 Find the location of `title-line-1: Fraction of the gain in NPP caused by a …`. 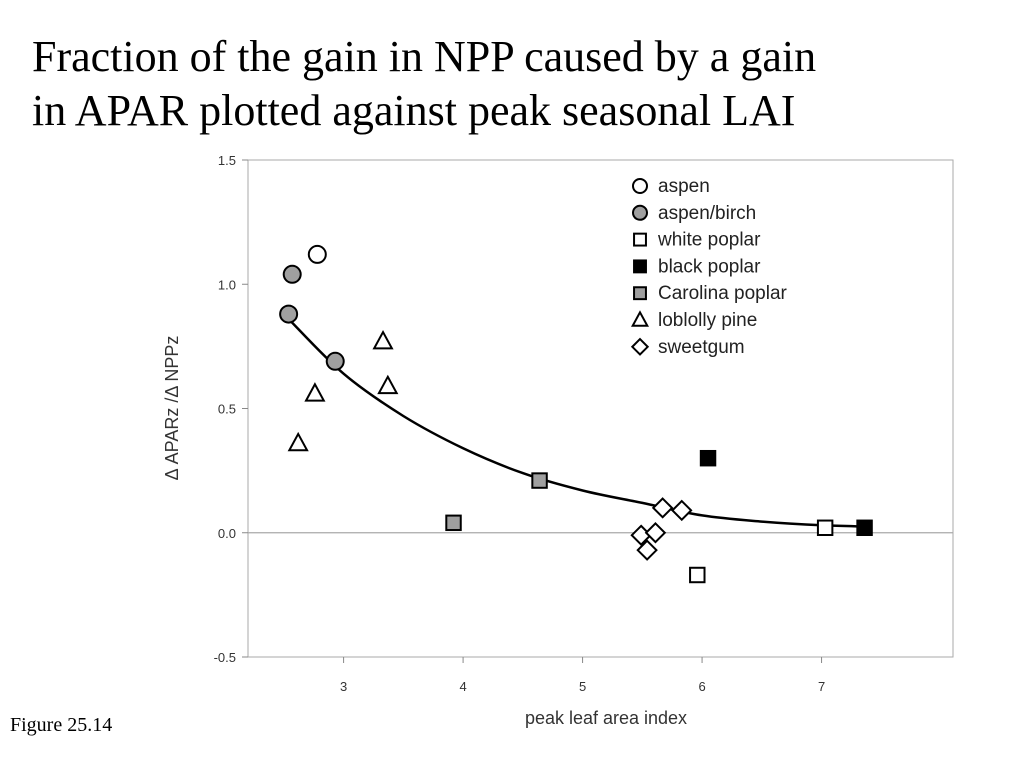

title-line-1: Fraction of the gain in NPP caused by a … is located at coordinates (424, 56).